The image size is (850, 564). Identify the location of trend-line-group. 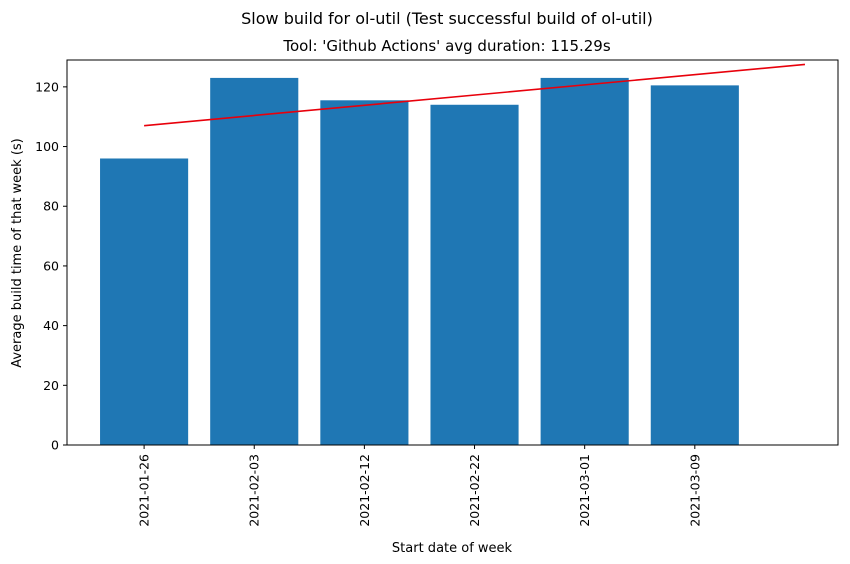
(475, 95).